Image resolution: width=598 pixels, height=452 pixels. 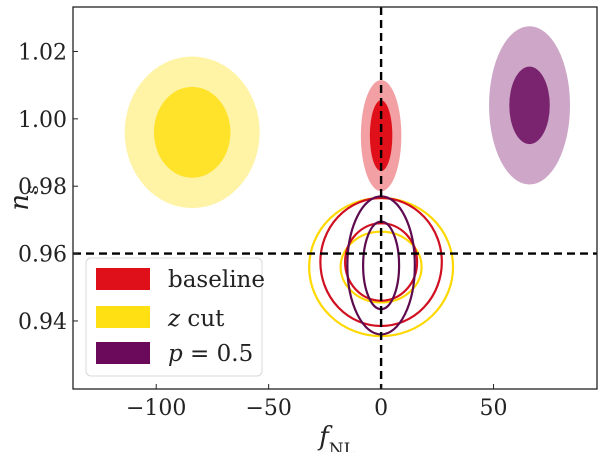 What do you see at coordinates (196, 319) in the screenshot?
I see `legend-label-z-cut: z cut` at bounding box center [196, 319].